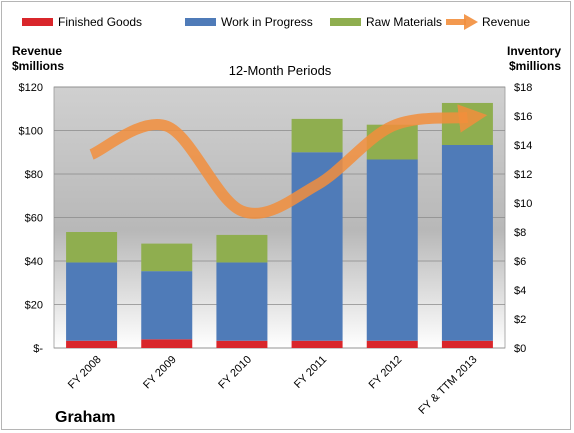  Describe the element at coordinates (523, 204) in the screenshot. I see `right-tick-label: $10` at that location.